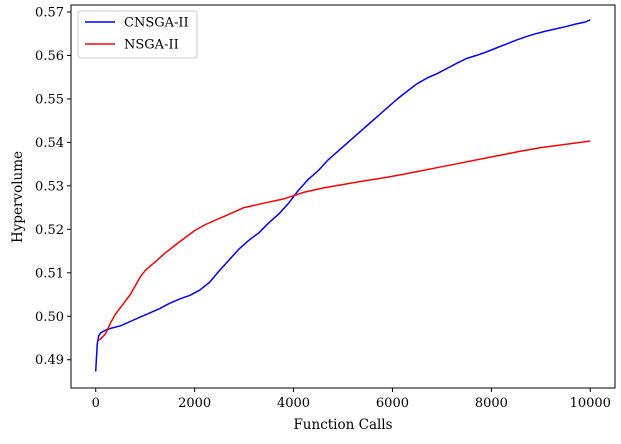 The image size is (621, 444). What do you see at coordinates (137, 34) in the screenshot?
I see `legend: CNSGA-II NSGA-II` at bounding box center [137, 34].